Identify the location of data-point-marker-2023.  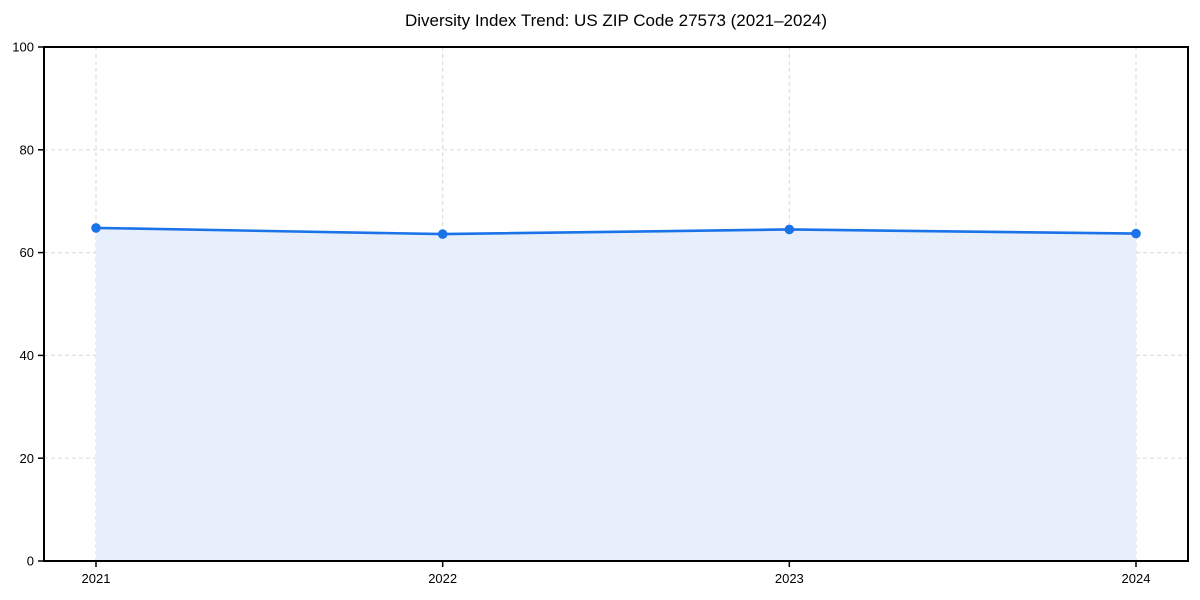
(789, 229).